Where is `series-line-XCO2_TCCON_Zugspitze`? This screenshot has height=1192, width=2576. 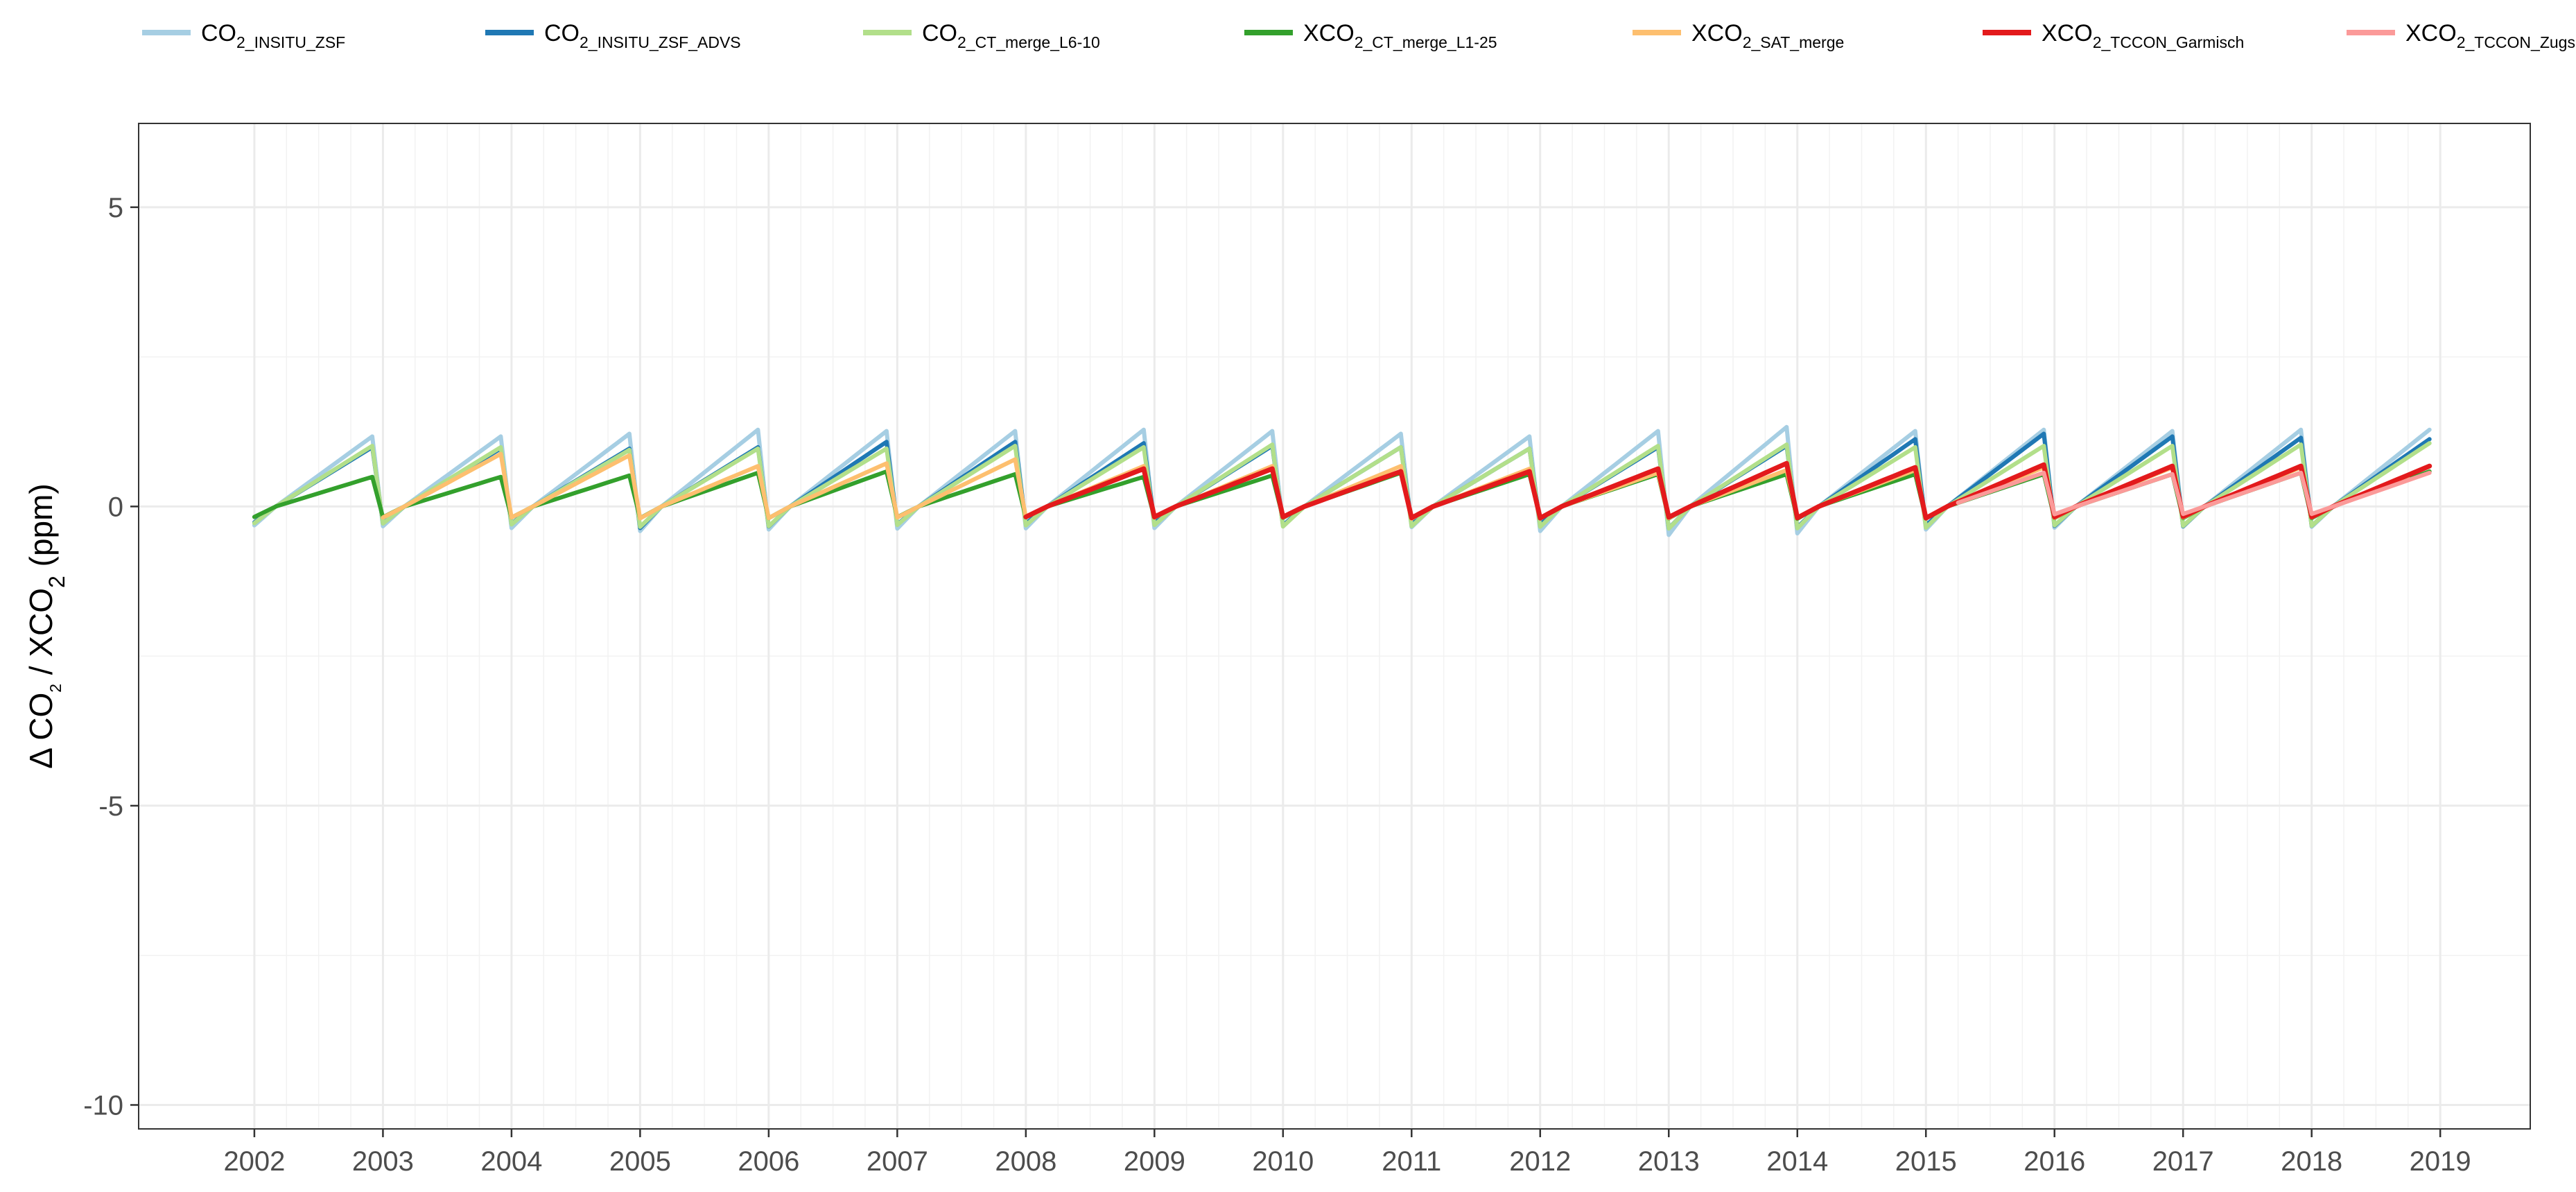 series-line-XCO2_TCCON_Zugspitze is located at coordinates (2194, 493).